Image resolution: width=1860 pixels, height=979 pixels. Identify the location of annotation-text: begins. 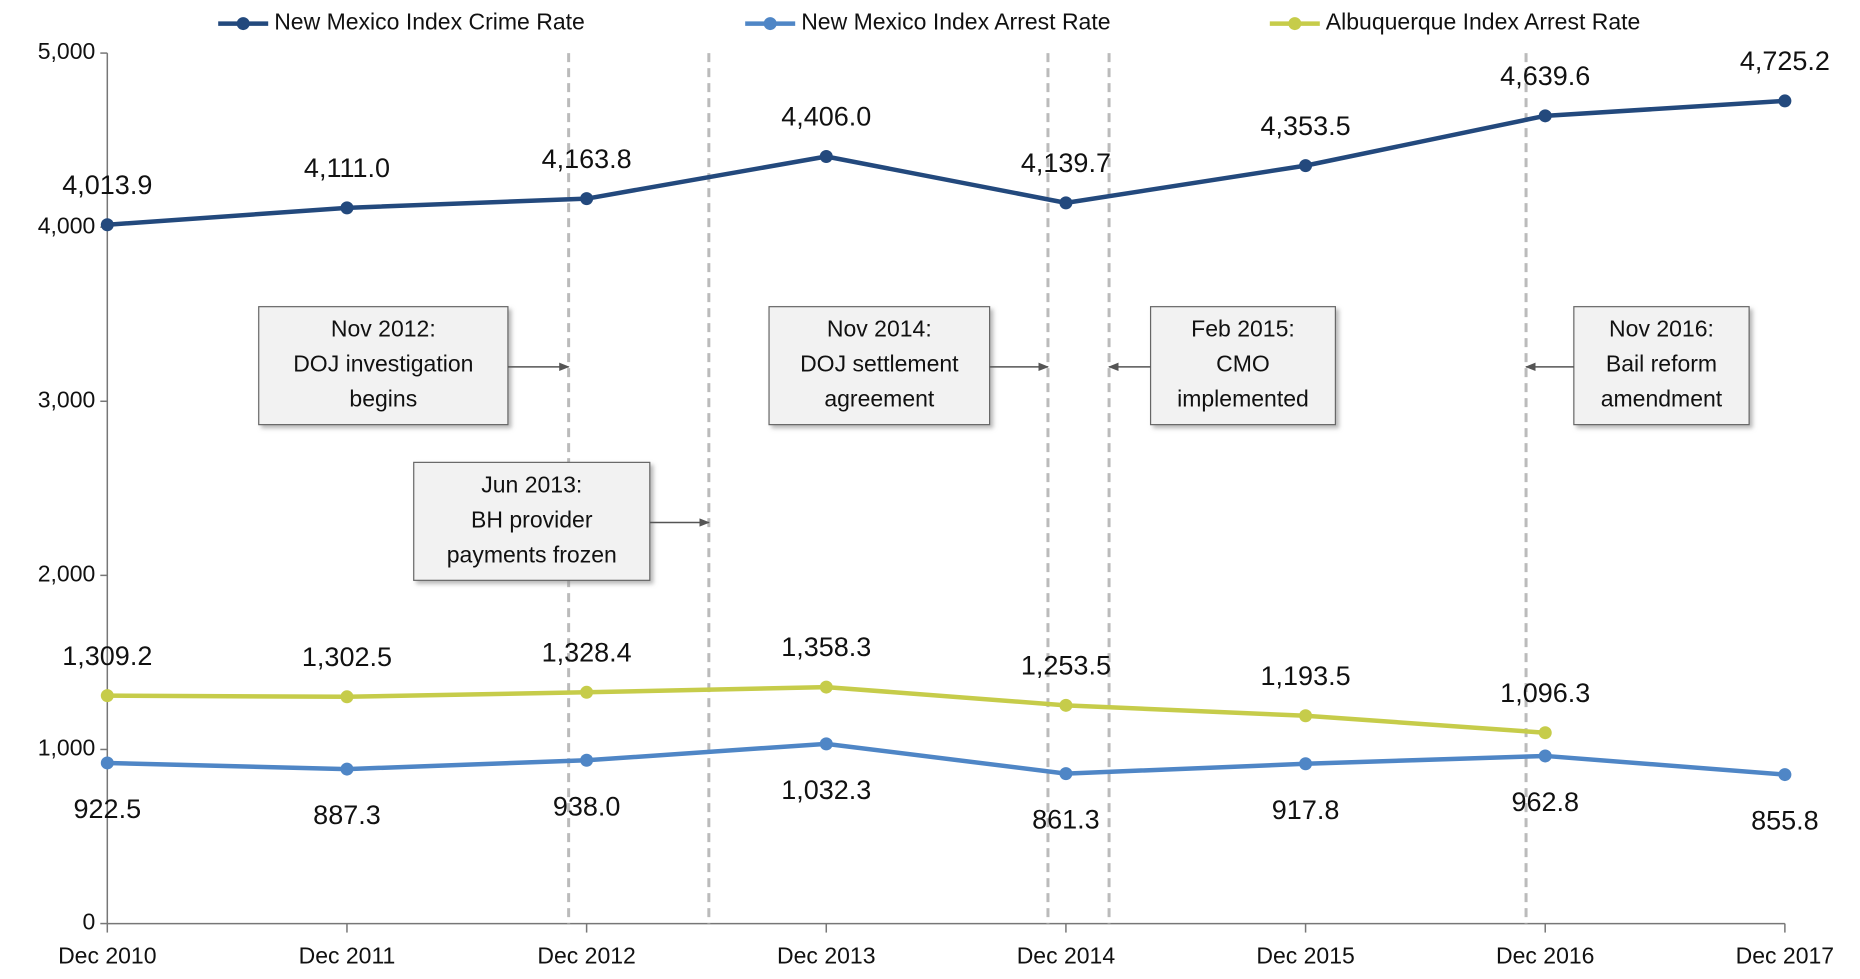
(383, 399).